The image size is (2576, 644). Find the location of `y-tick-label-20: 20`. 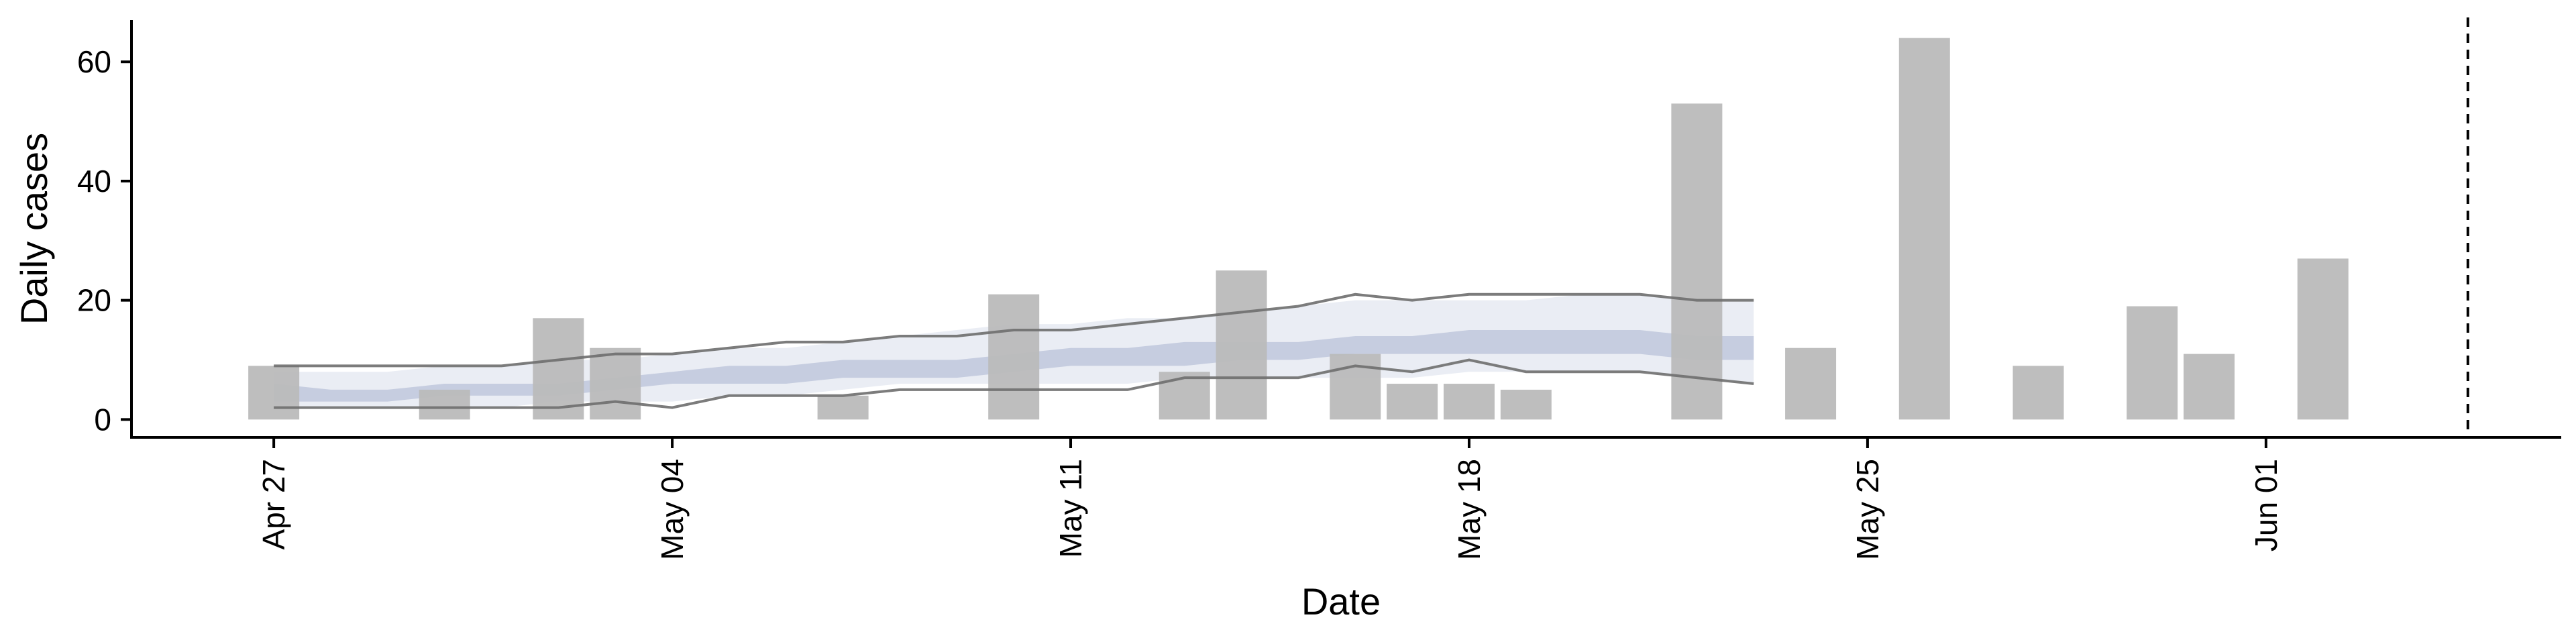

y-tick-label-20: 20 is located at coordinates (94, 300).